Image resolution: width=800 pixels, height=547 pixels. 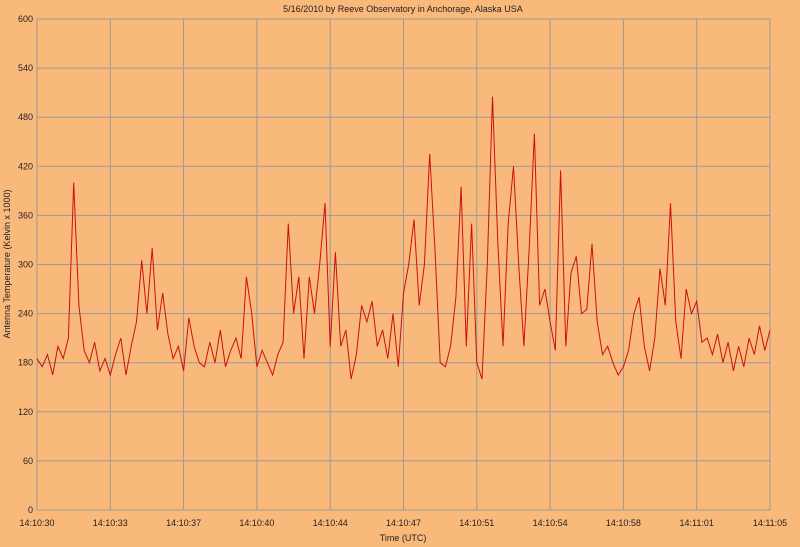 I want to click on y-tick-label: 480, so click(x=25, y=117).